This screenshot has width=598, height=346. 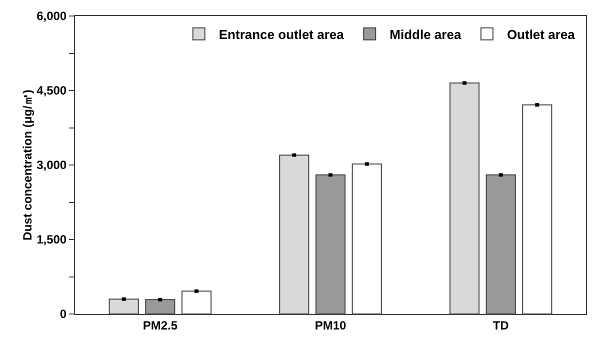 What do you see at coordinates (281, 34) in the screenshot?
I see `legend-label: Entrance outlet area` at bounding box center [281, 34].